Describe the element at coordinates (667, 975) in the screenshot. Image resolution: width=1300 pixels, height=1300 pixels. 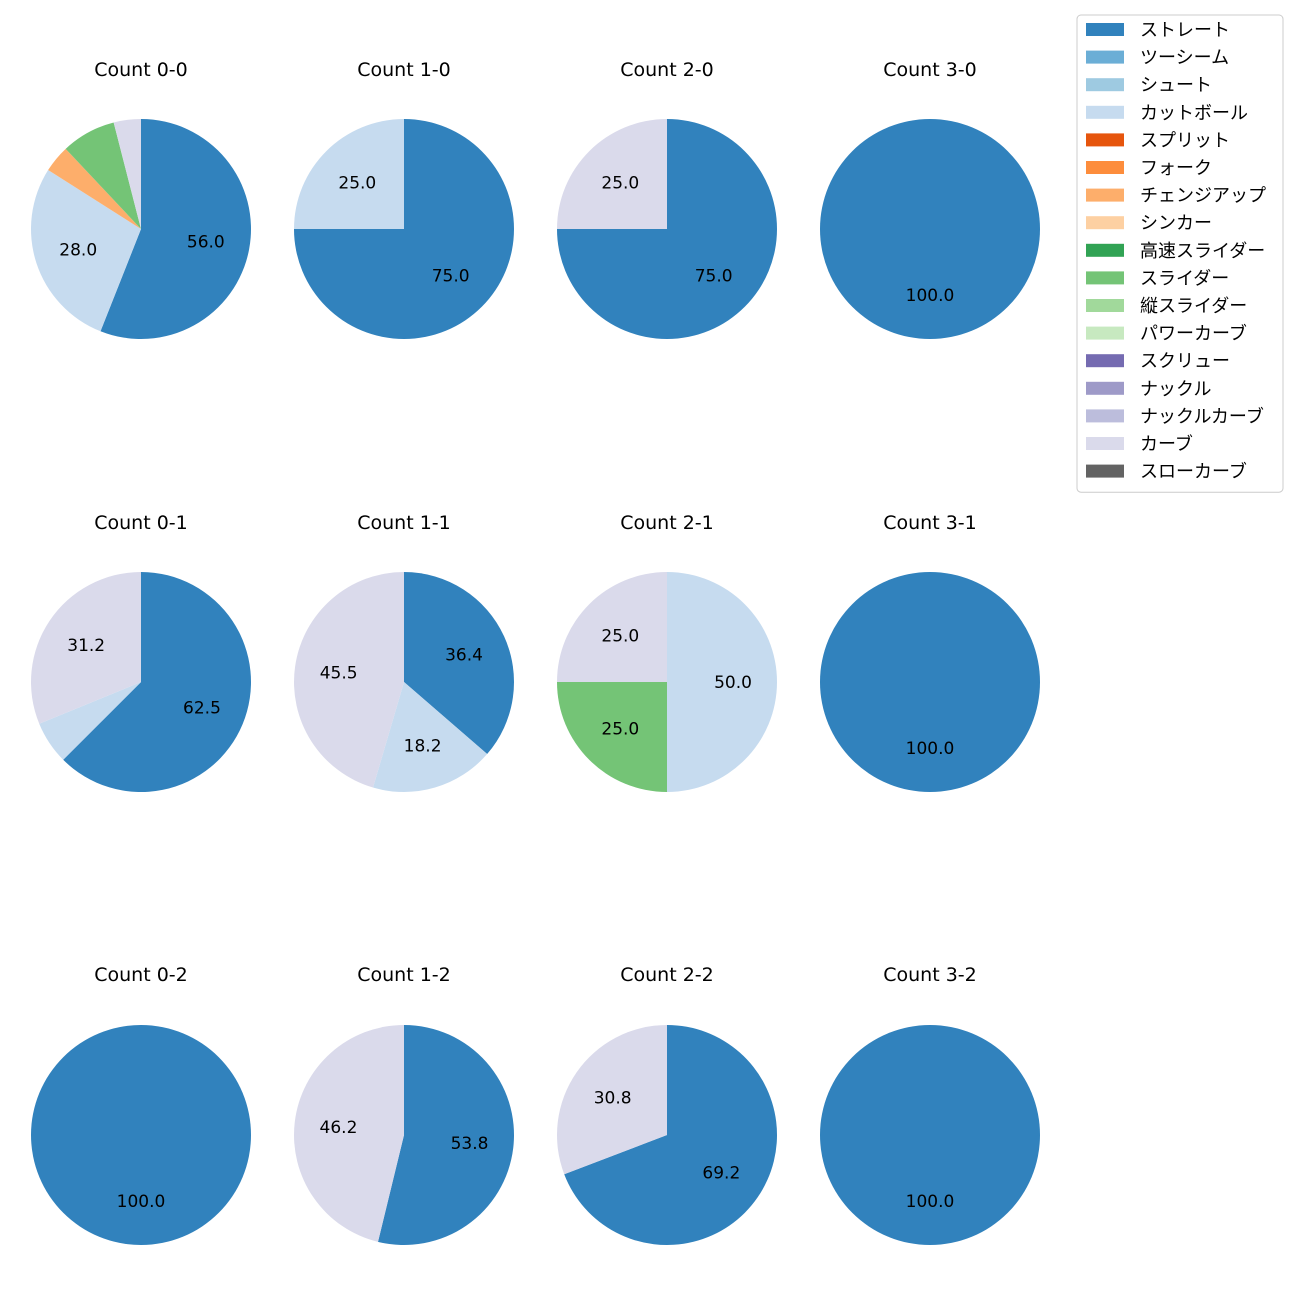
I see `pie-title: Count 2-2` at that location.